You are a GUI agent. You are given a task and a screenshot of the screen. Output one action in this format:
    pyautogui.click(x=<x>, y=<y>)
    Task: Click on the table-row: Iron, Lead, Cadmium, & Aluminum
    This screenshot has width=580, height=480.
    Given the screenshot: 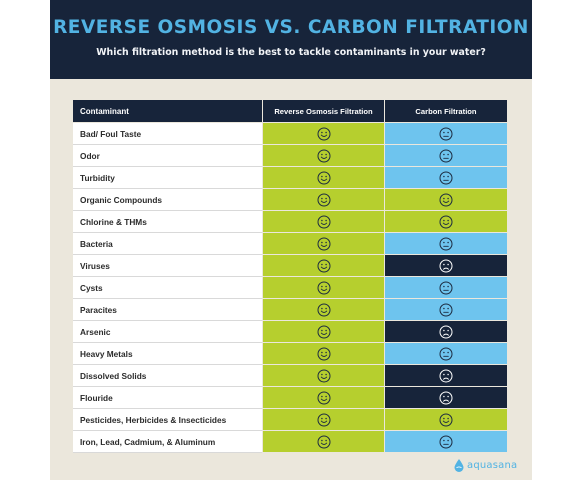 What is the action you would take?
    pyautogui.click(x=290, y=442)
    